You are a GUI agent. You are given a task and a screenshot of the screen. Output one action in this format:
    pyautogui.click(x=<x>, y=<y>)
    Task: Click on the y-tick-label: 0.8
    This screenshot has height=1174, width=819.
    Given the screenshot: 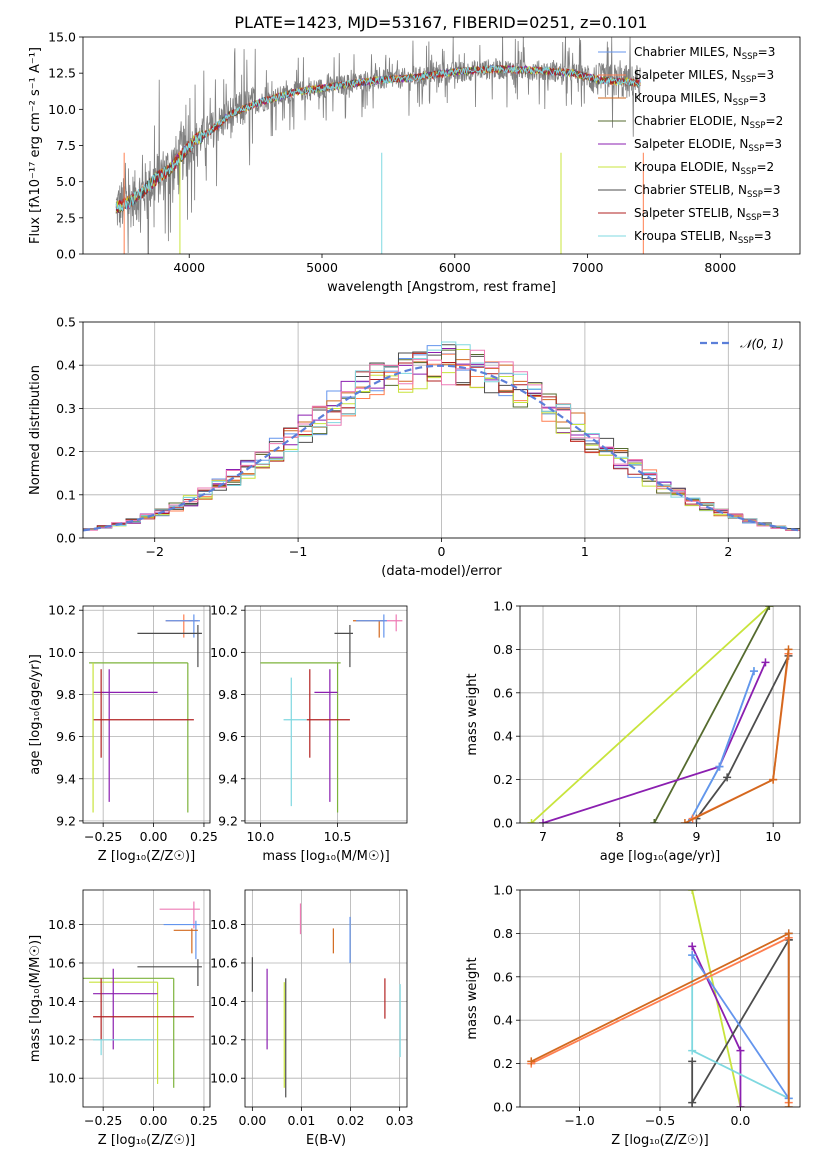 What is the action you would take?
    pyautogui.click(x=503, y=933)
    